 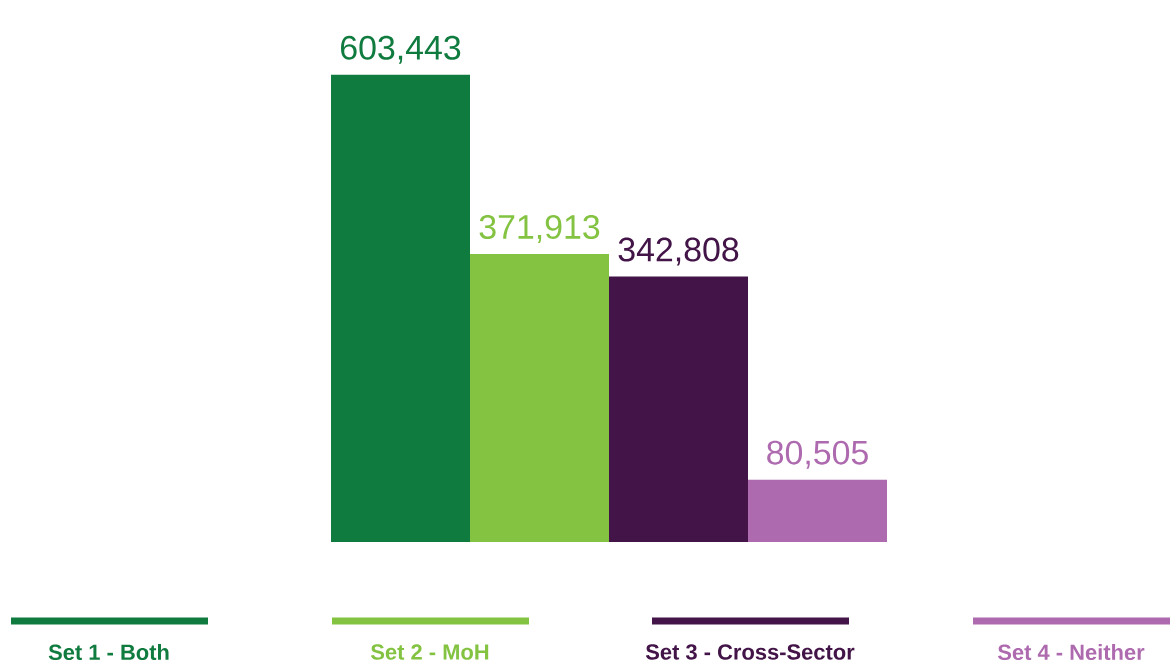 I want to click on data-label: 80,505, so click(x=817, y=454).